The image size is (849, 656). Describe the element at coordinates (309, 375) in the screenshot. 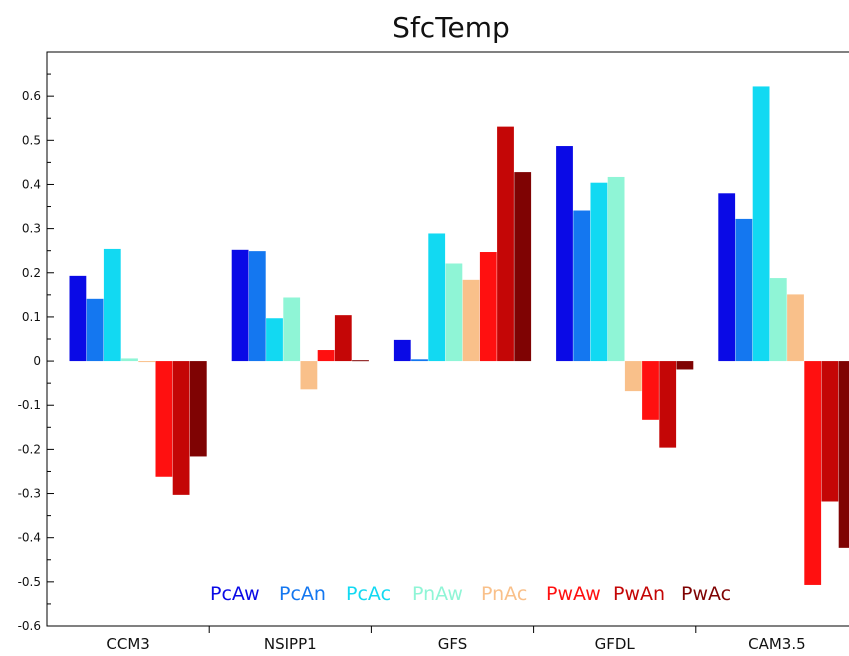

I see `bar-pnac-nsipp1` at that location.